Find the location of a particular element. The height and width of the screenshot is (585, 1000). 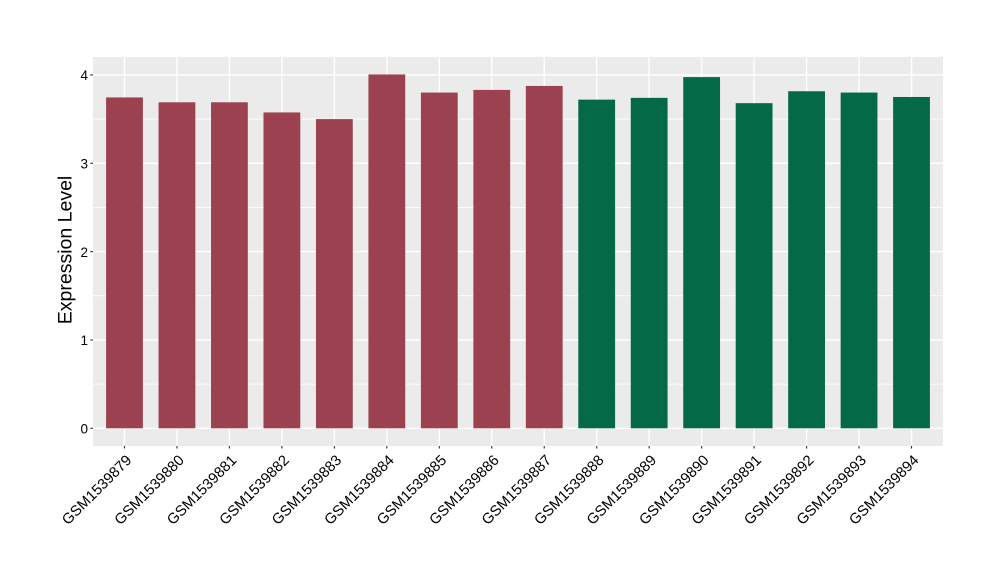

svg-text: 0 is located at coordinates (84, 429).